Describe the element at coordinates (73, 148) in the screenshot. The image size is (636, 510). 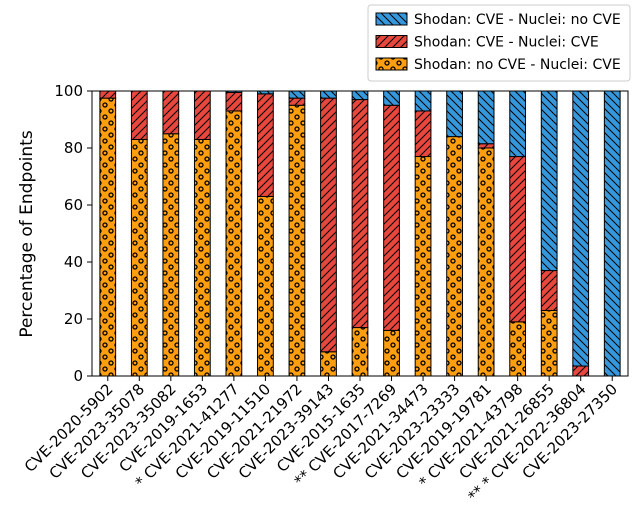
I see `y-tick-label: 80` at that location.